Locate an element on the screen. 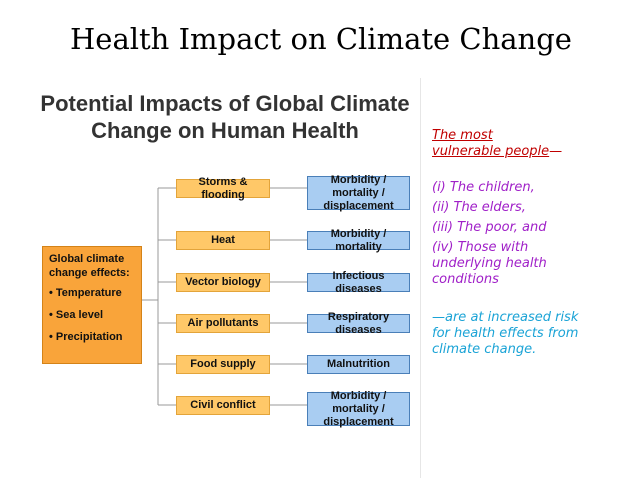 Image resolution: width=638 pixels, height=479 pixels. effects-item-sea-level: • Sea level is located at coordinates (76, 315).